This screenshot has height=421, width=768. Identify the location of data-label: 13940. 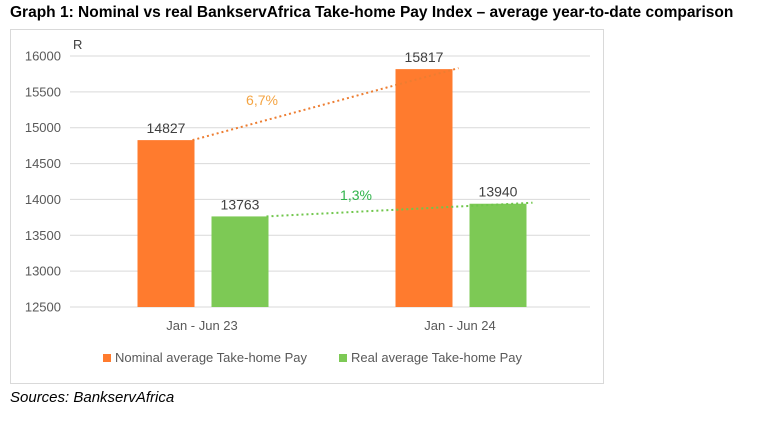
(498, 192).